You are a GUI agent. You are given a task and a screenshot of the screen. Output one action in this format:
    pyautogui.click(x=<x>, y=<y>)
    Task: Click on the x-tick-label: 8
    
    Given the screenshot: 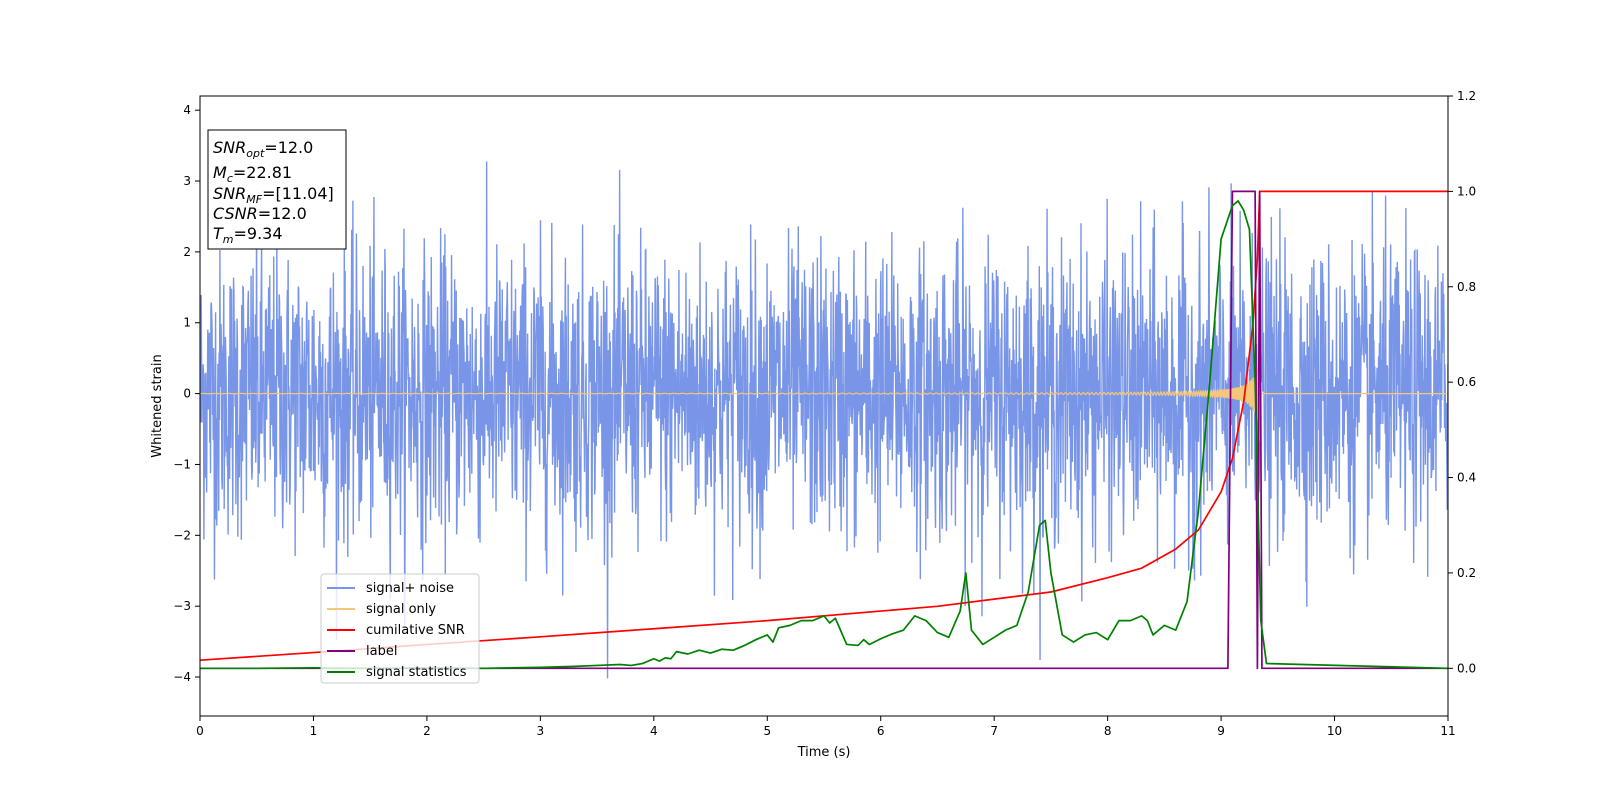 What is the action you would take?
    pyautogui.click(x=1108, y=731)
    